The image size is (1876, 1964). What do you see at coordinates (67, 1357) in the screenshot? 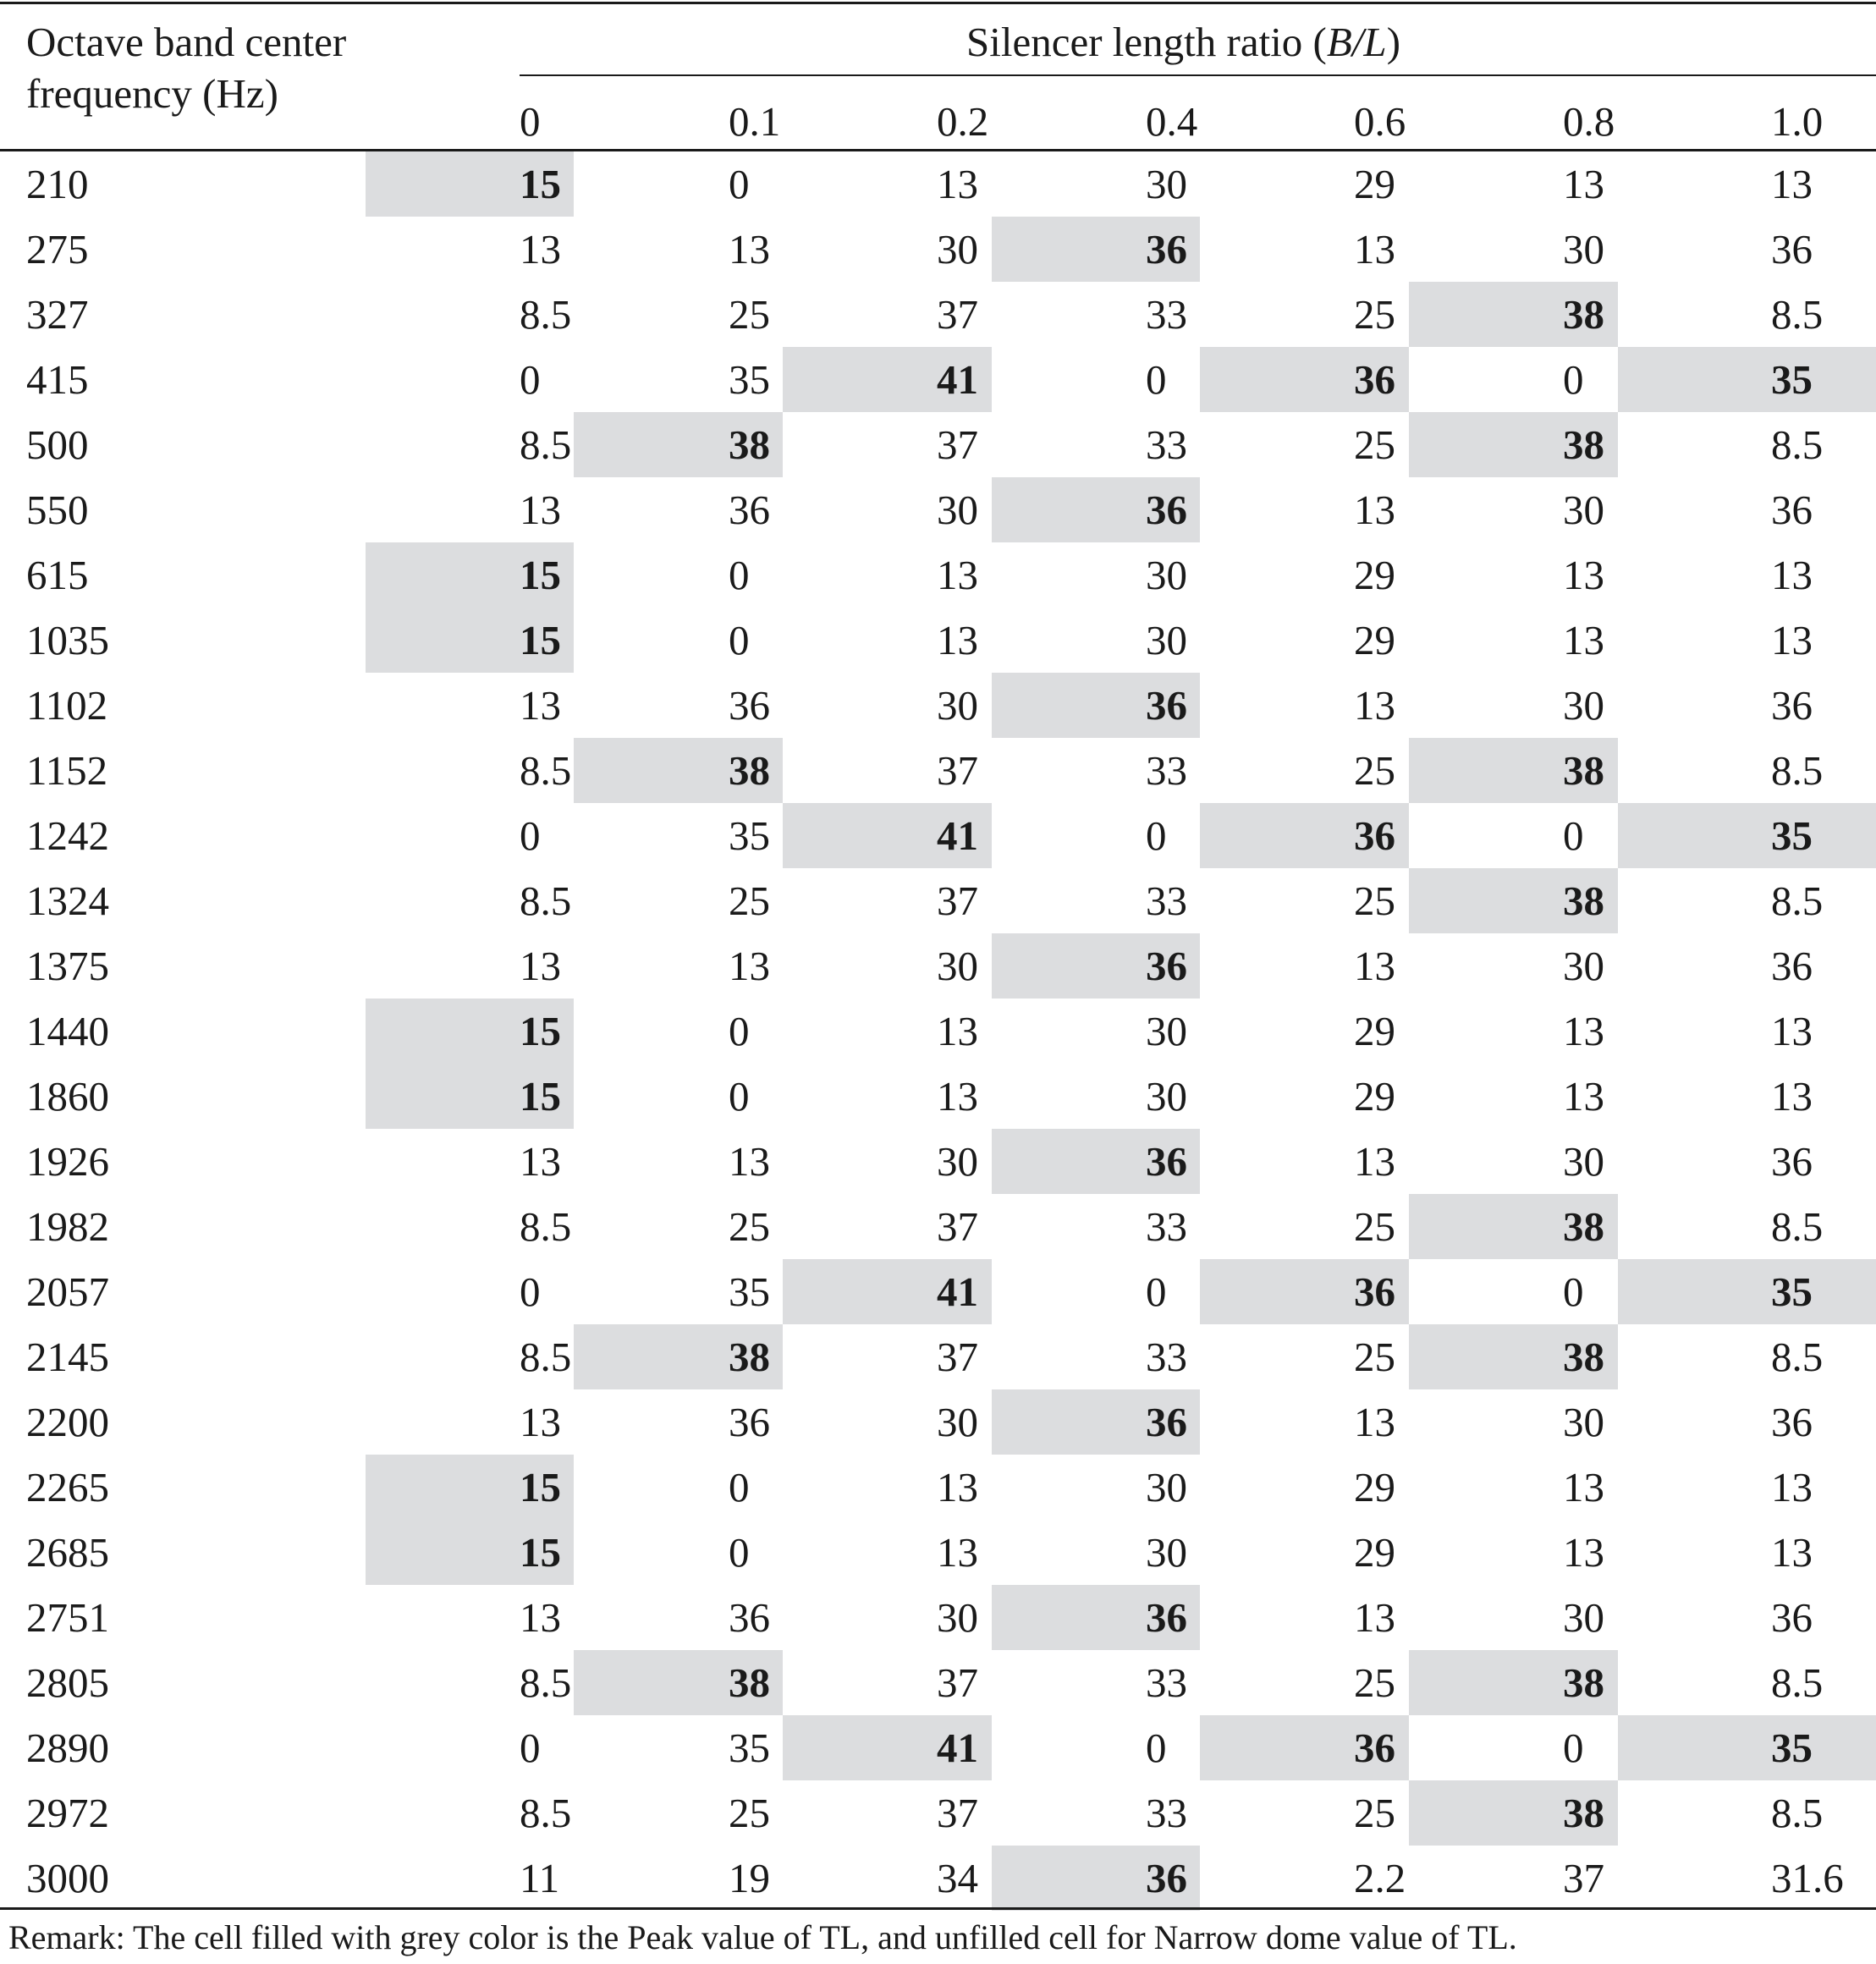
I see `frequency-cell: 2145` at bounding box center [67, 1357].